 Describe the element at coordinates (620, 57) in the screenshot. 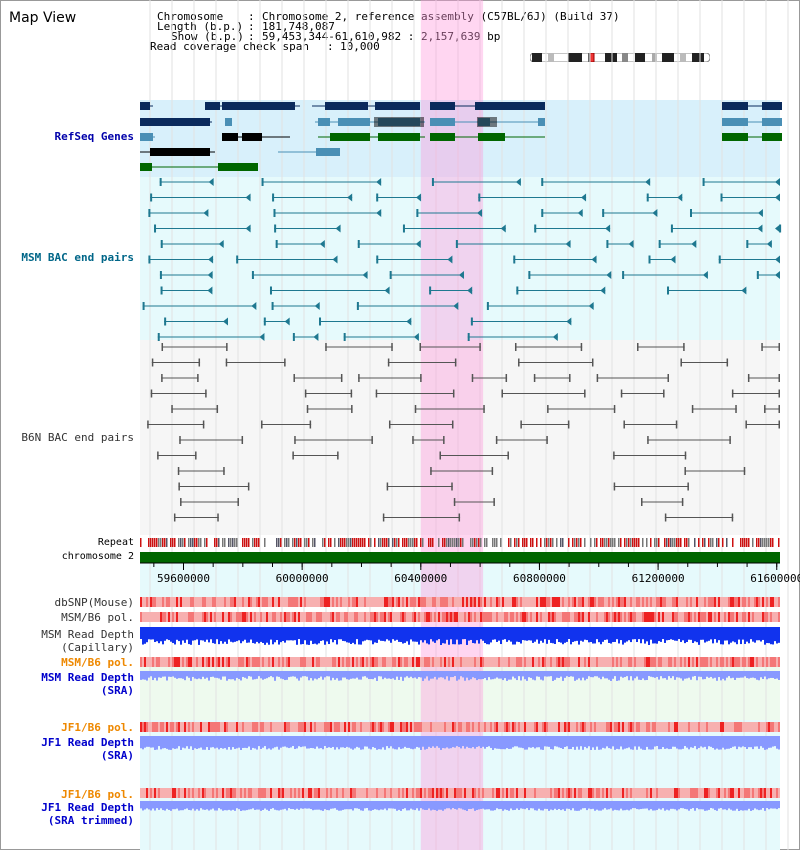

I see `chromosome-ideogram` at that location.